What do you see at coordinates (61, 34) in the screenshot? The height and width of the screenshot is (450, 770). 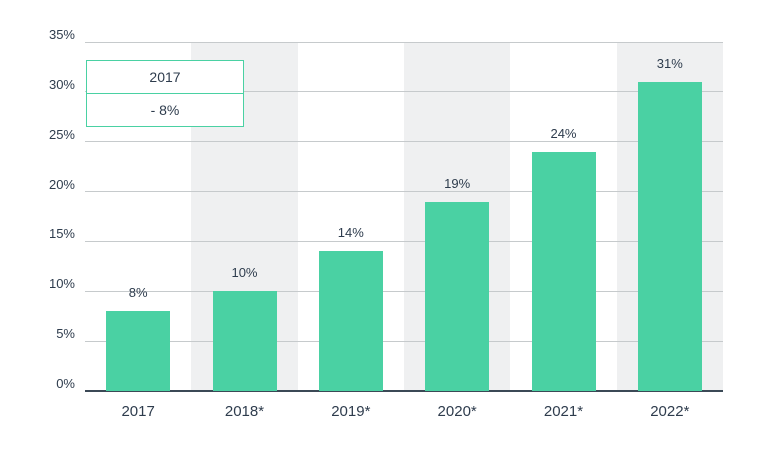 I see `y-axis-label-35: 35%` at bounding box center [61, 34].